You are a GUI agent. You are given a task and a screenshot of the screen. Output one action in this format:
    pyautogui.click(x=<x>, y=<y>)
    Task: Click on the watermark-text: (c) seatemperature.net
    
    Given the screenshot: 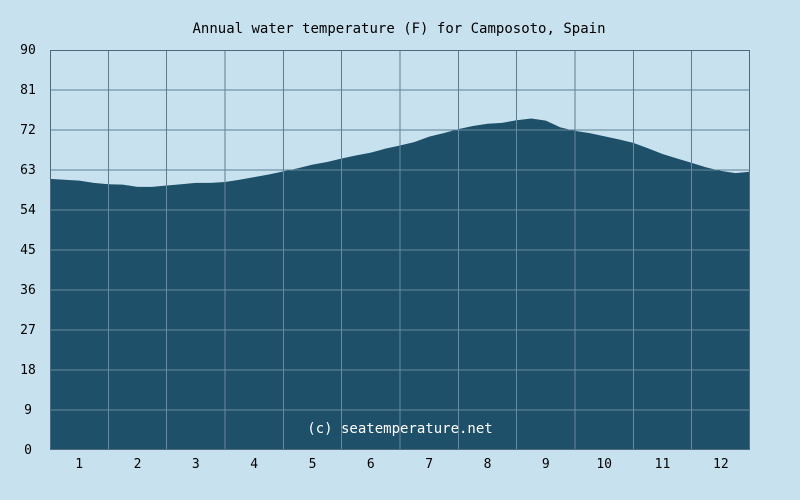 What is the action you would take?
    pyautogui.click(x=399, y=429)
    